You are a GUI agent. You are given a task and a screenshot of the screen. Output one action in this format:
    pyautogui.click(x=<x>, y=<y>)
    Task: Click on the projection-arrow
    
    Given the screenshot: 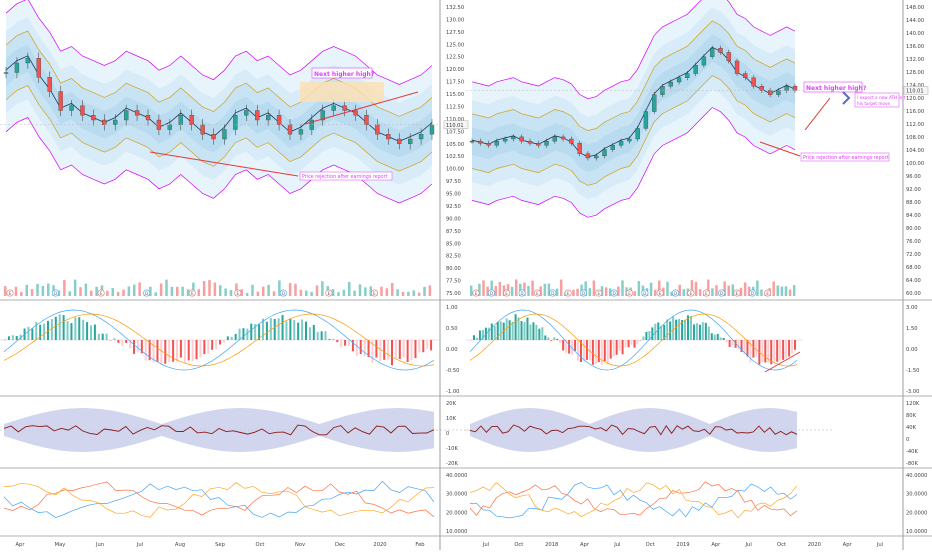 What is the action you would take?
    pyautogui.click(x=817, y=114)
    